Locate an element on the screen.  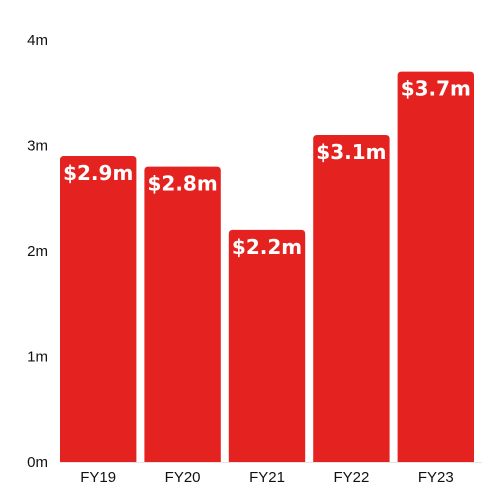
y-tick-label: 2m is located at coordinates (37, 251).